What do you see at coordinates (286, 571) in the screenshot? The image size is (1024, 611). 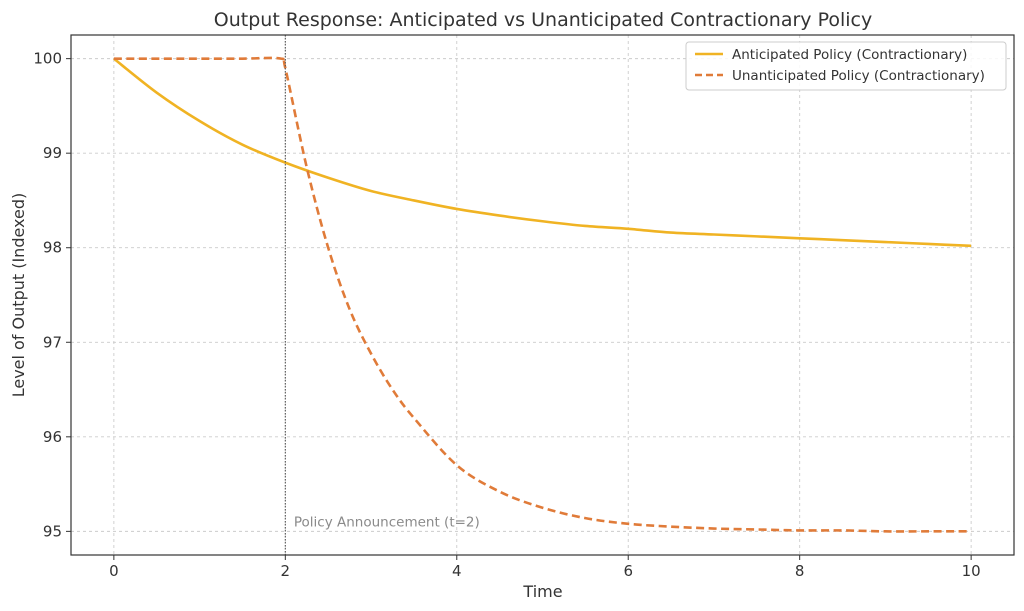 I see `x-tick-label: 2` at bounding box center [286, 571].